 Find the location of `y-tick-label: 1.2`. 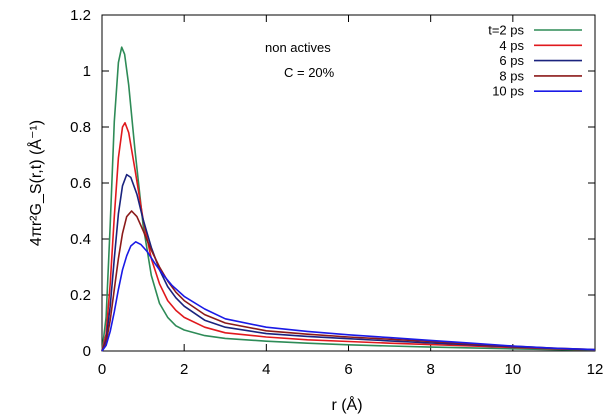

y-tick-label: 1.2 is located at coordinates (80, 15).